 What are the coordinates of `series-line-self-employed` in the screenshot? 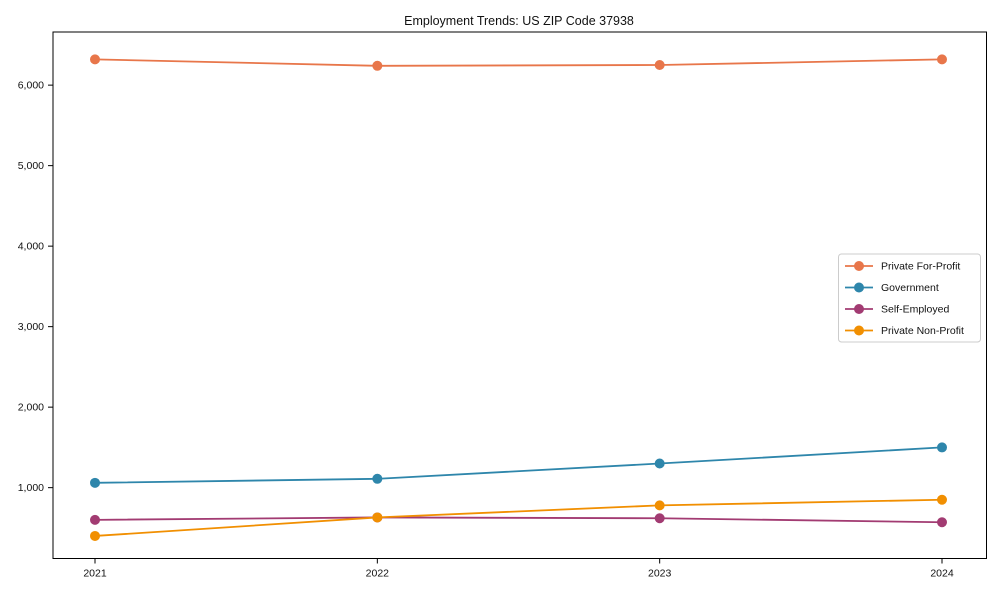 It's located at (518, 520).